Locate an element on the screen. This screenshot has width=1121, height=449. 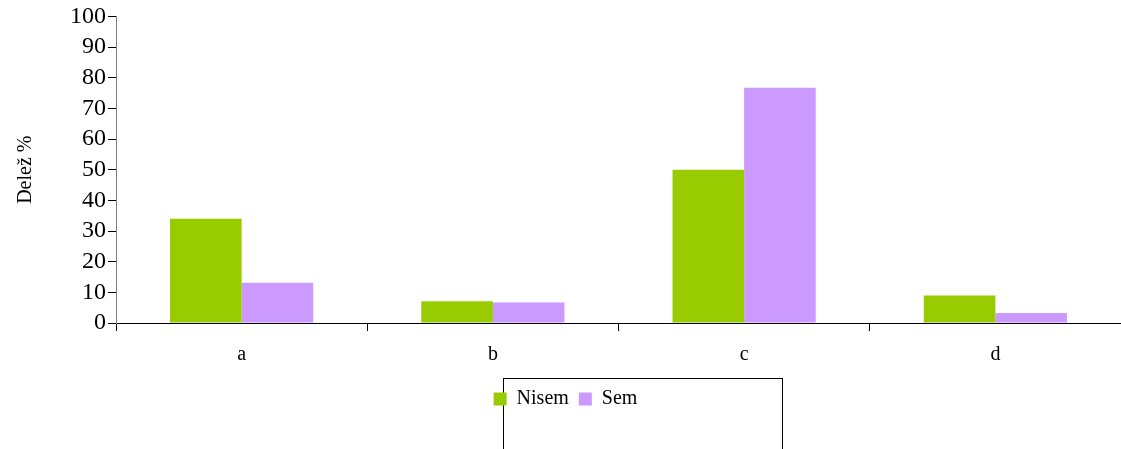
y-axis-title: Delež % is located at coordinates (24, 169).